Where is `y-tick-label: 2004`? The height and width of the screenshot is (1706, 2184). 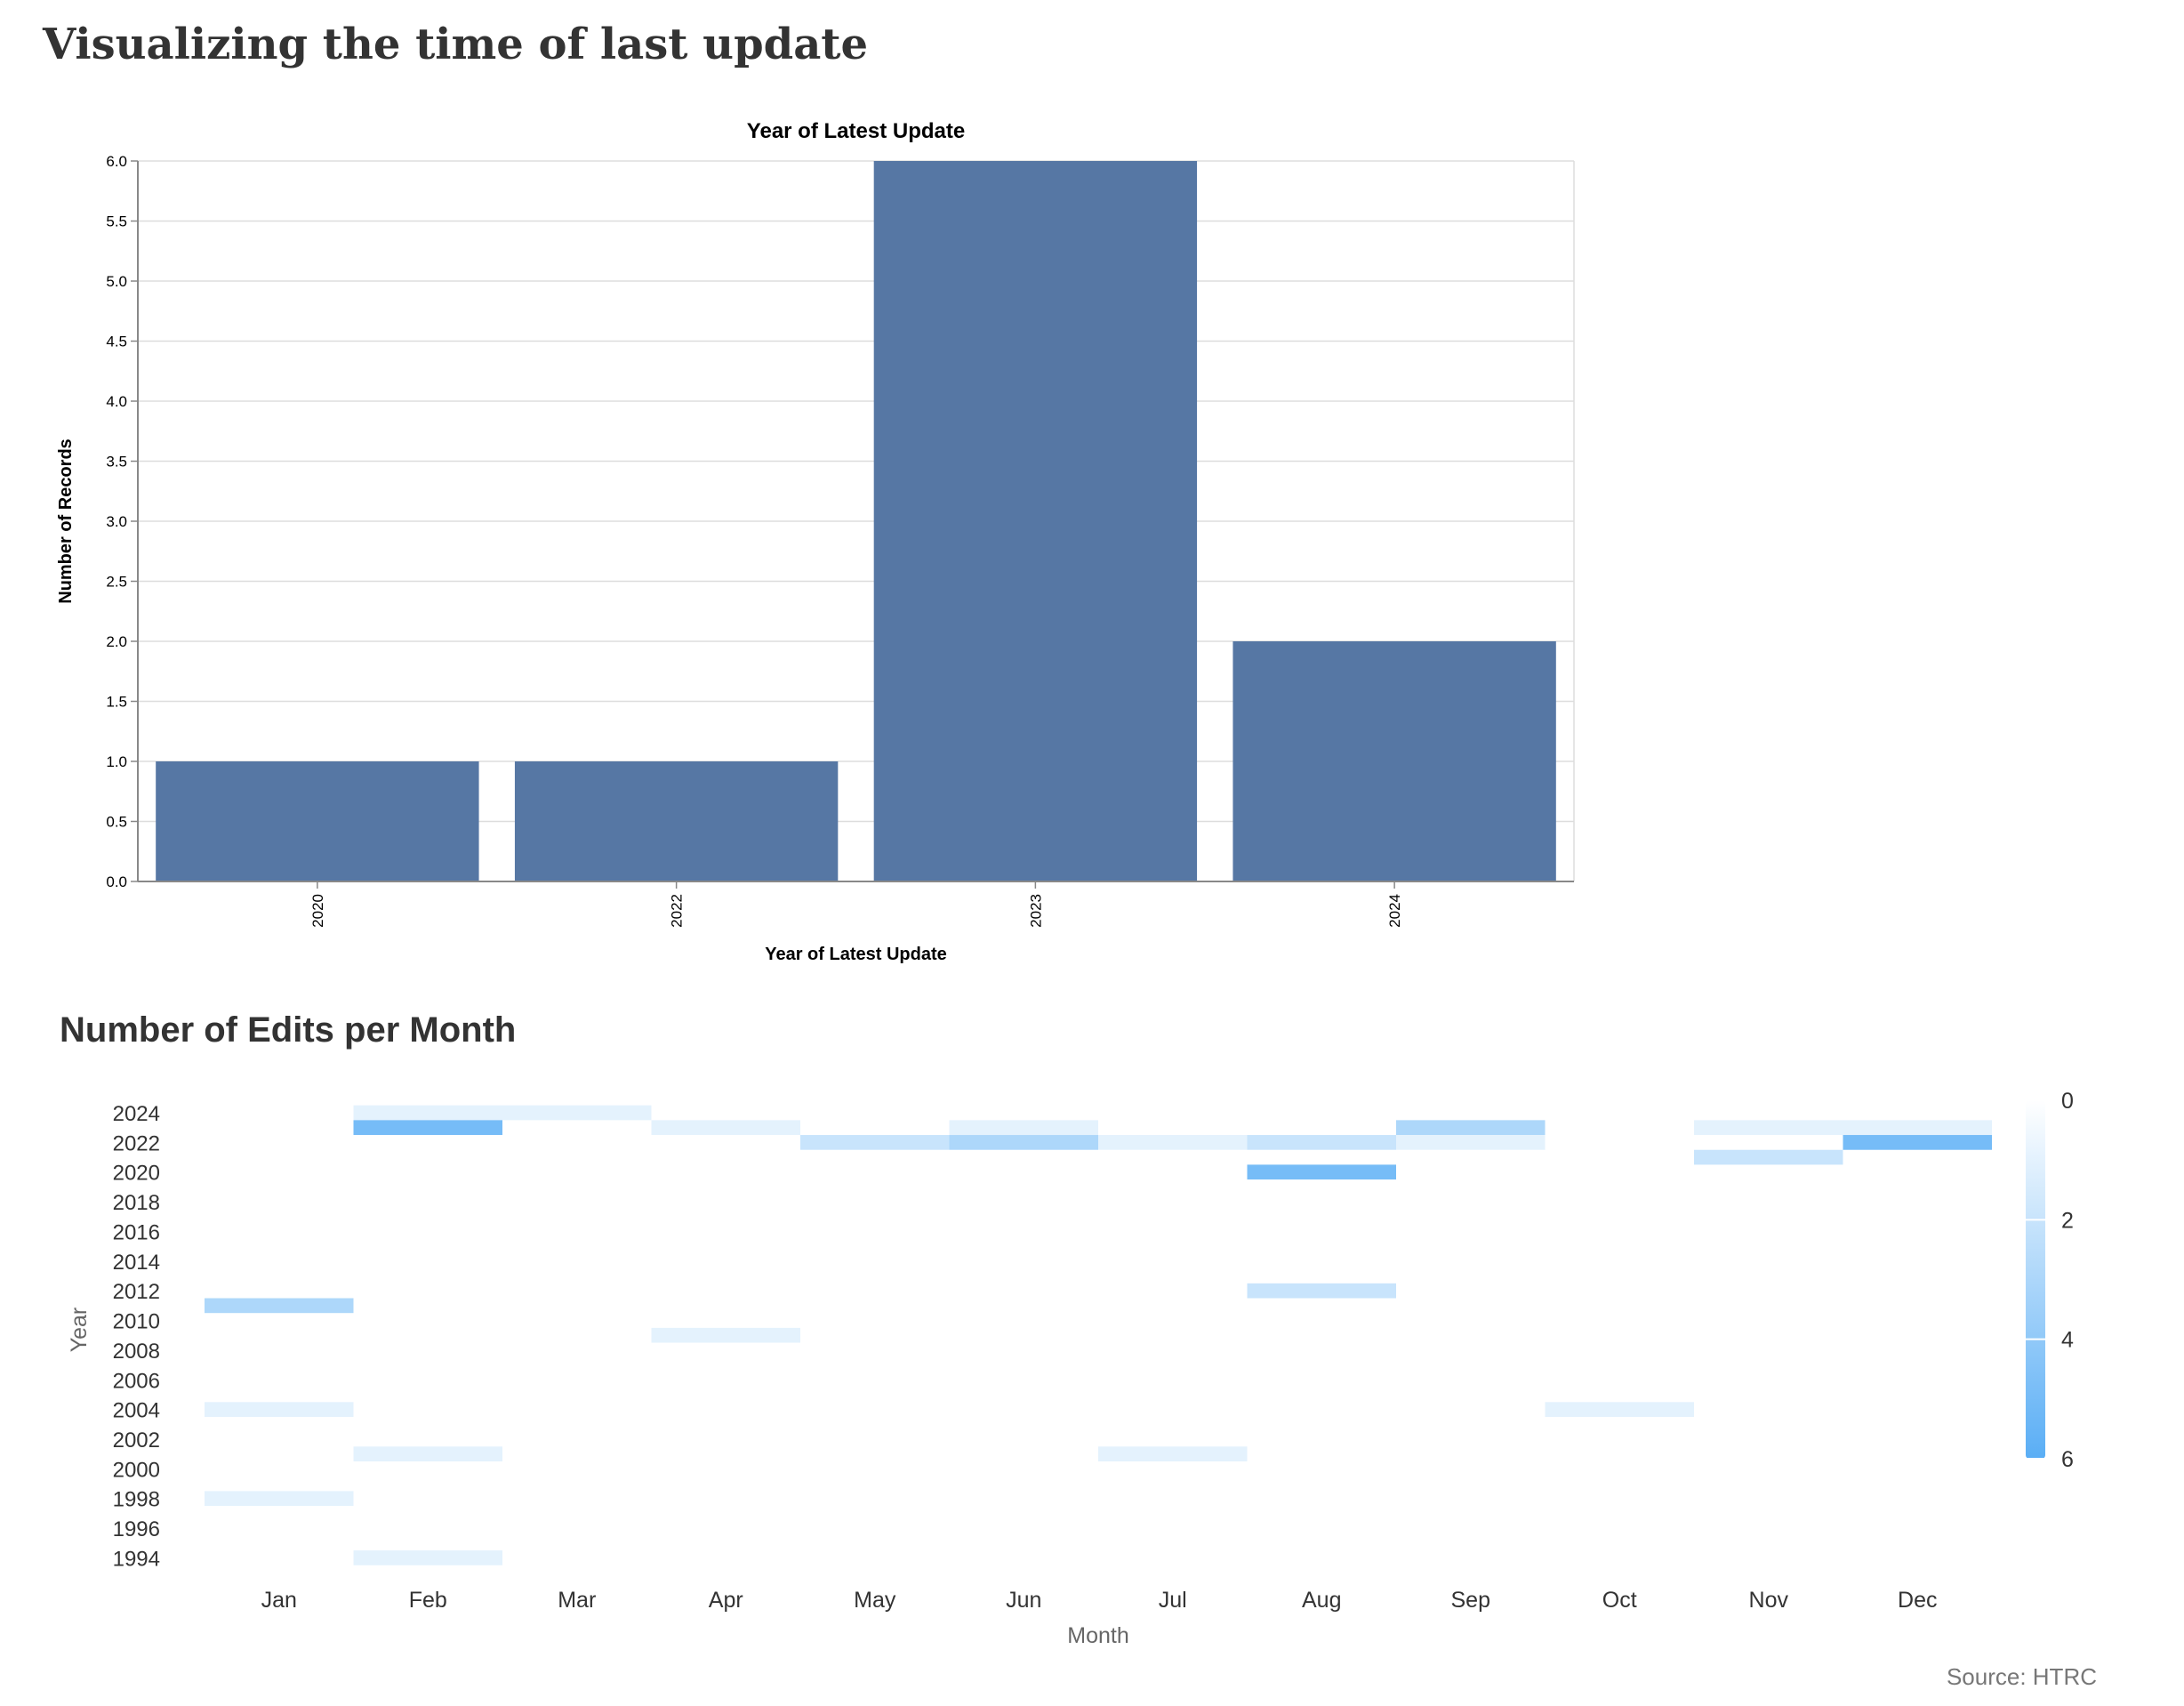
y-tick-label: 2004 is located at coordinates (136, 1411).